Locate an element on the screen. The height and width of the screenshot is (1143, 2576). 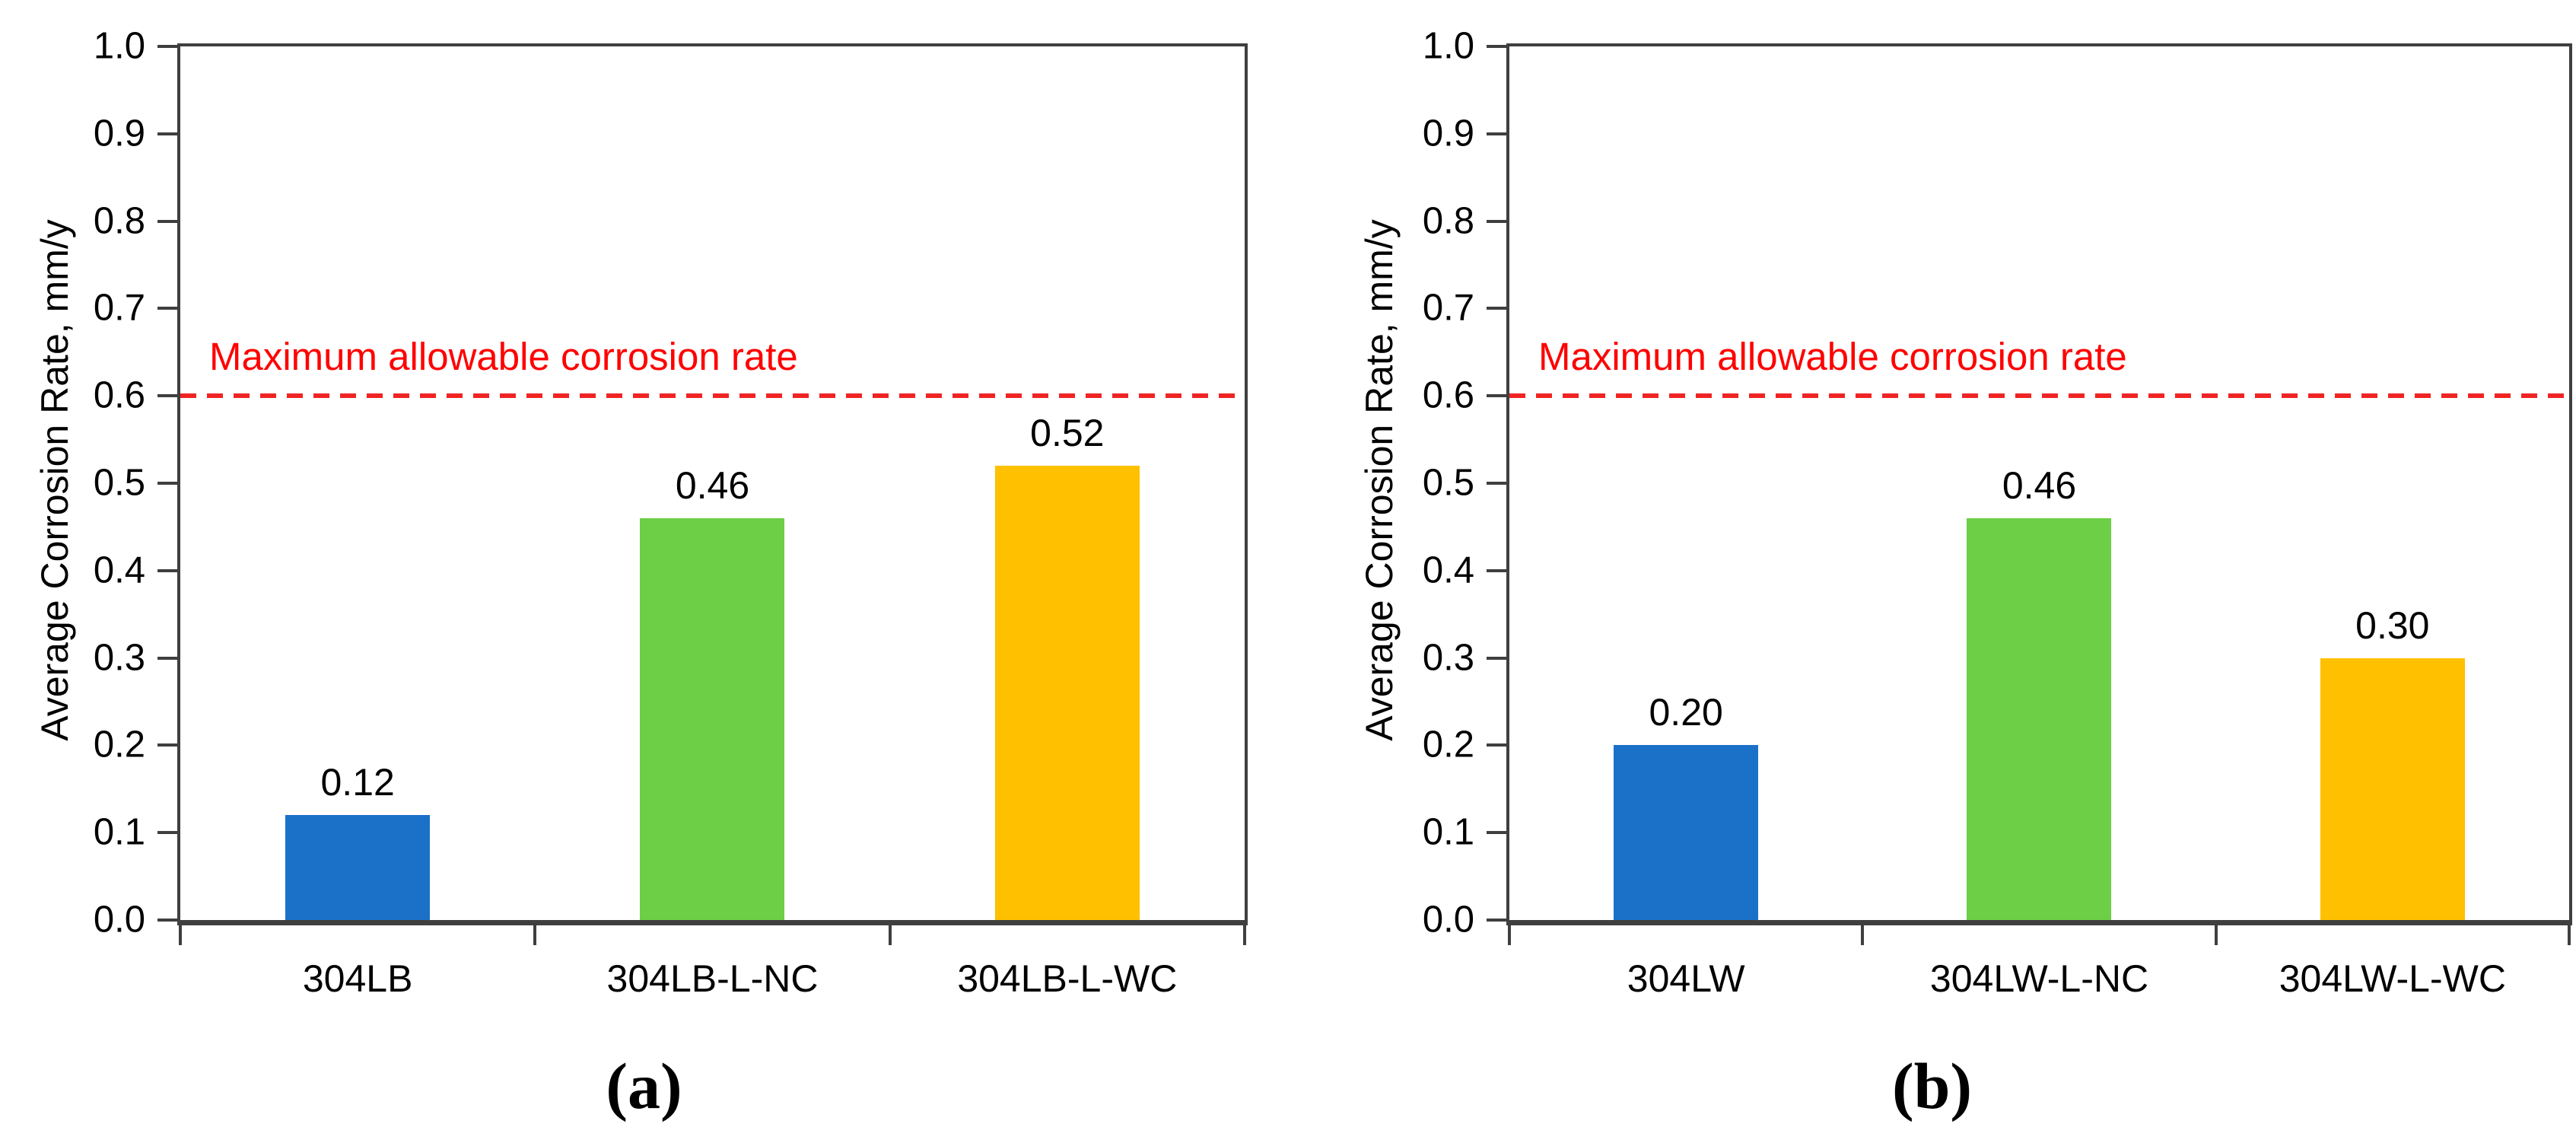
bar-slot: 0.12 is located at coordinates (358, 483).